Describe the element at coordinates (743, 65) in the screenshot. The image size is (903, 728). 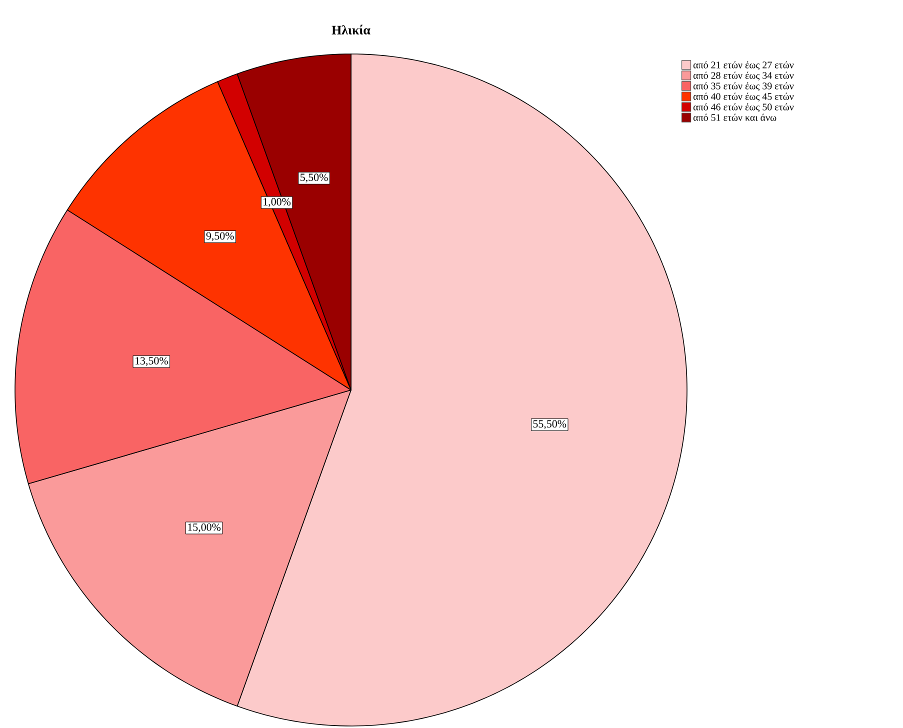
I see `legend-label: από 21 ετών έως 27 ετών` at that location.